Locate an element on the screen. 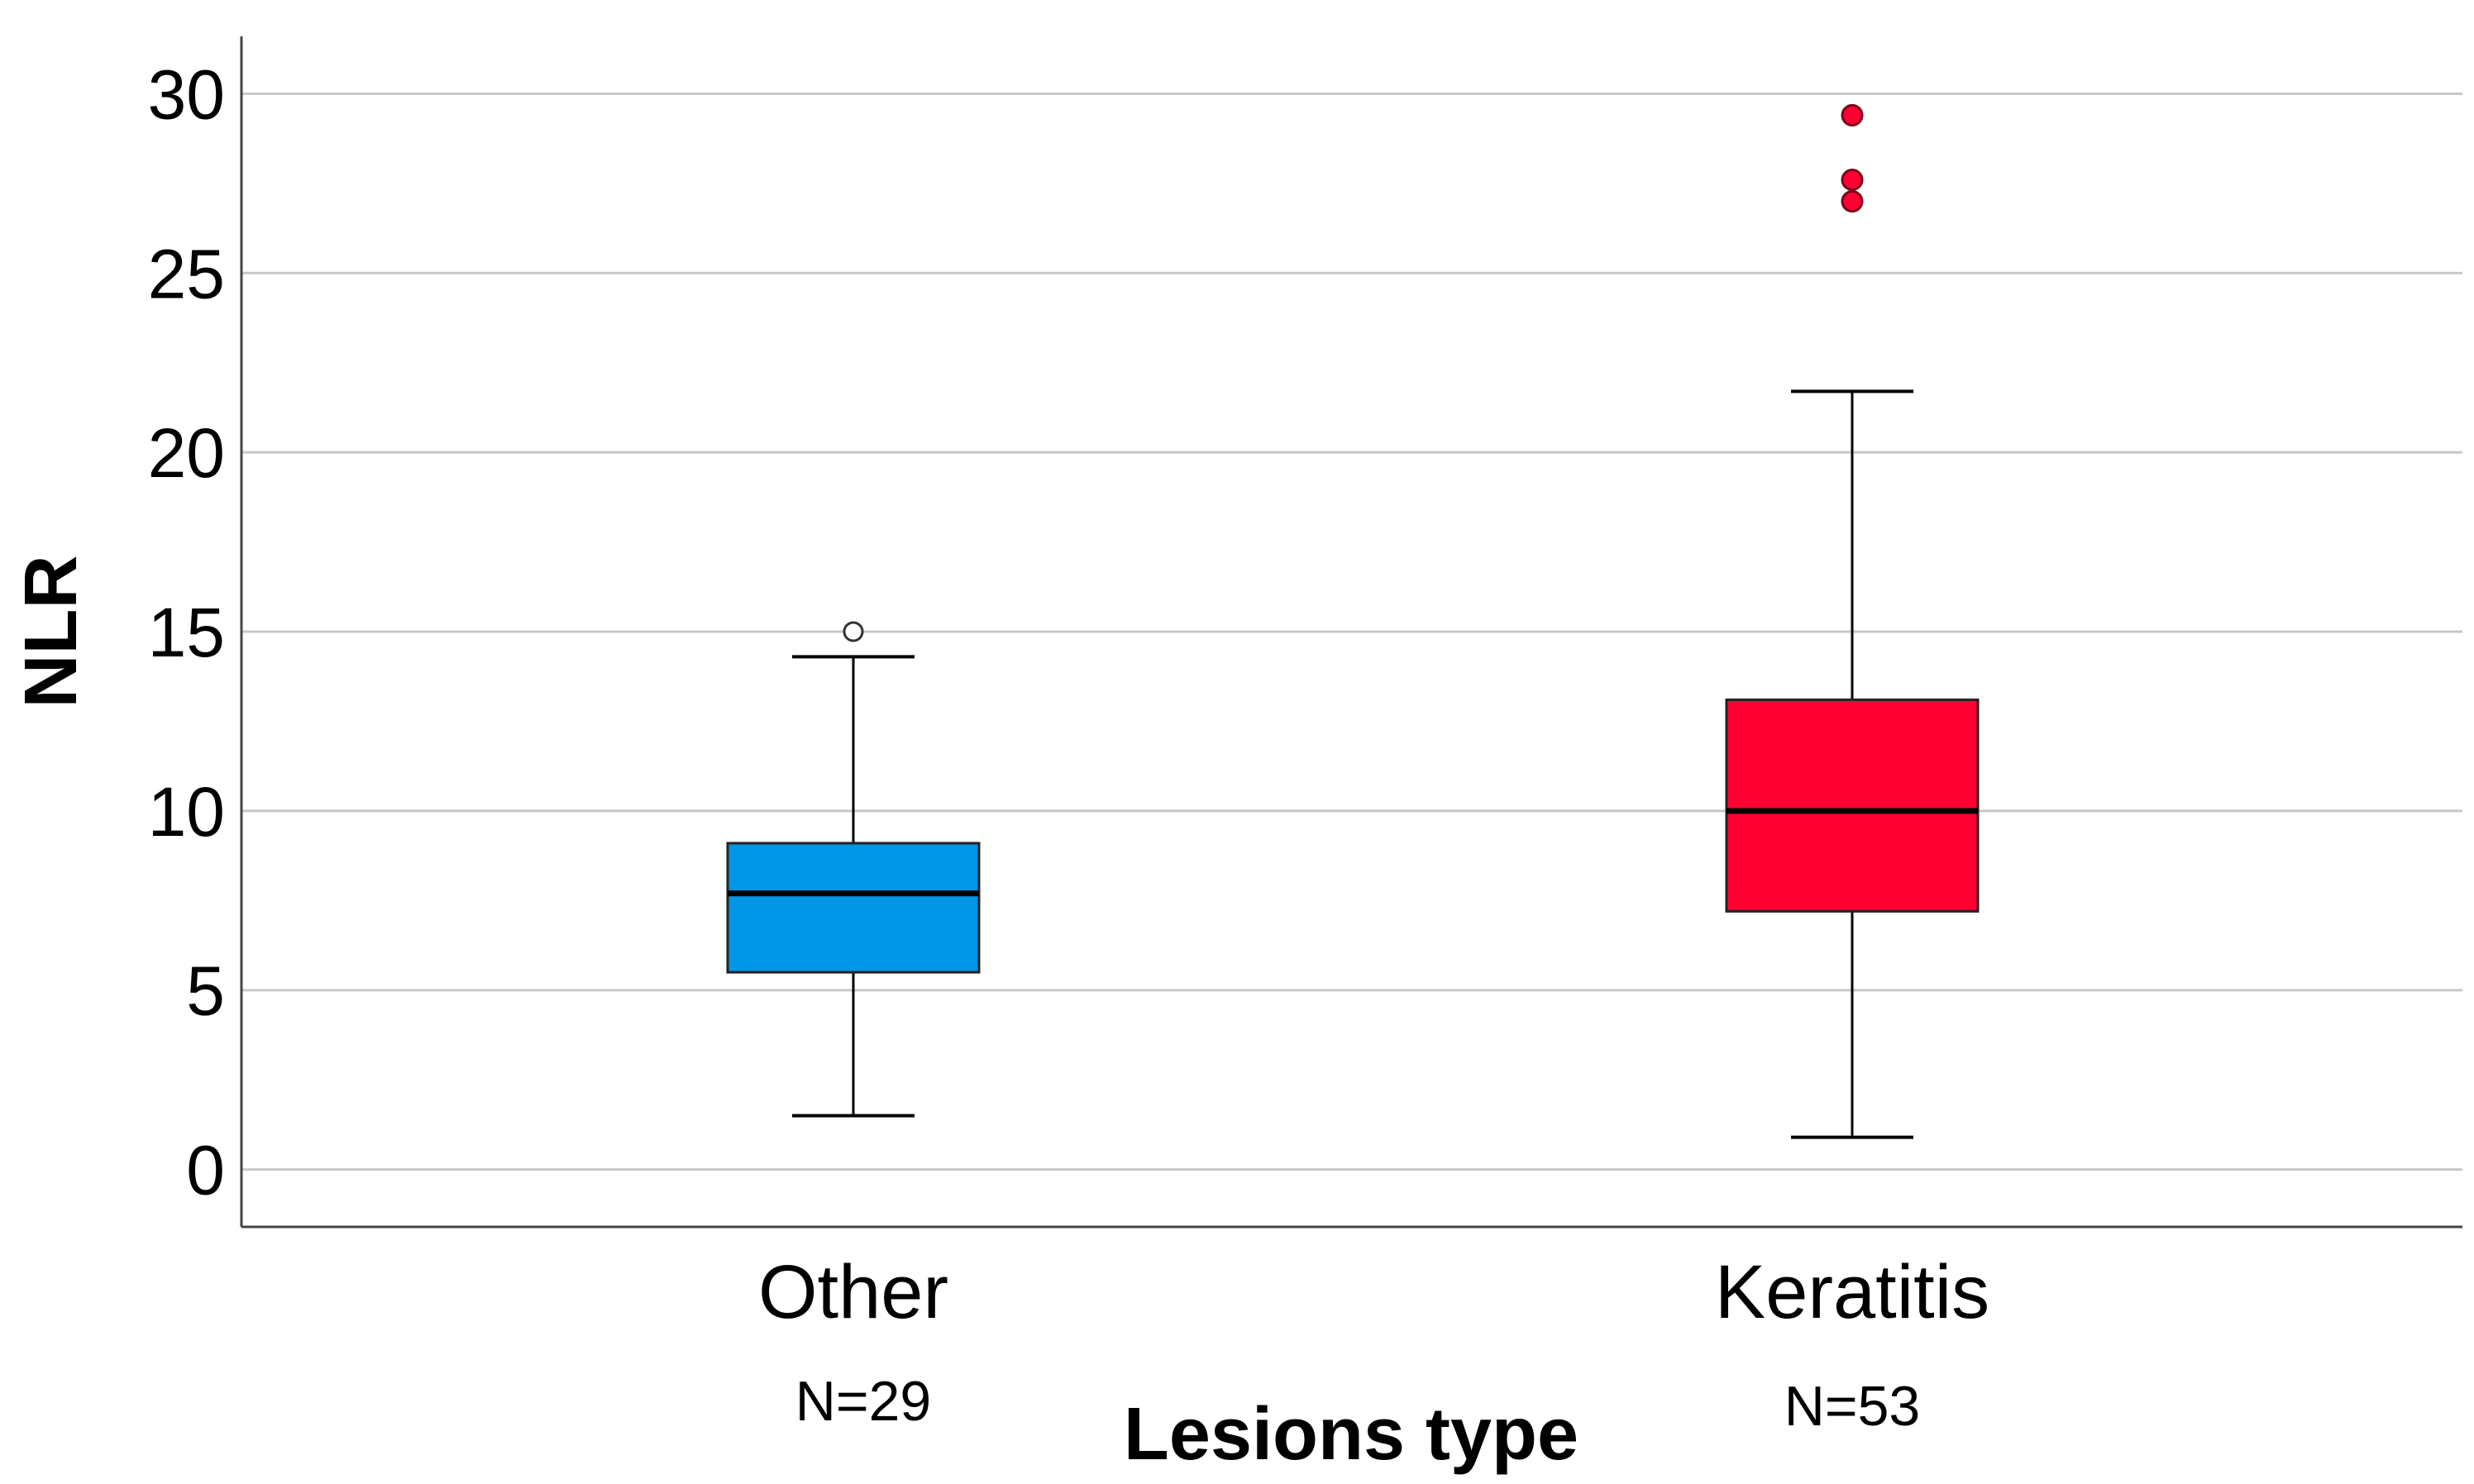 This screenshot has height=1484, width=2474. sample-size-other: N=29 is located at coordinates (863, 1402).